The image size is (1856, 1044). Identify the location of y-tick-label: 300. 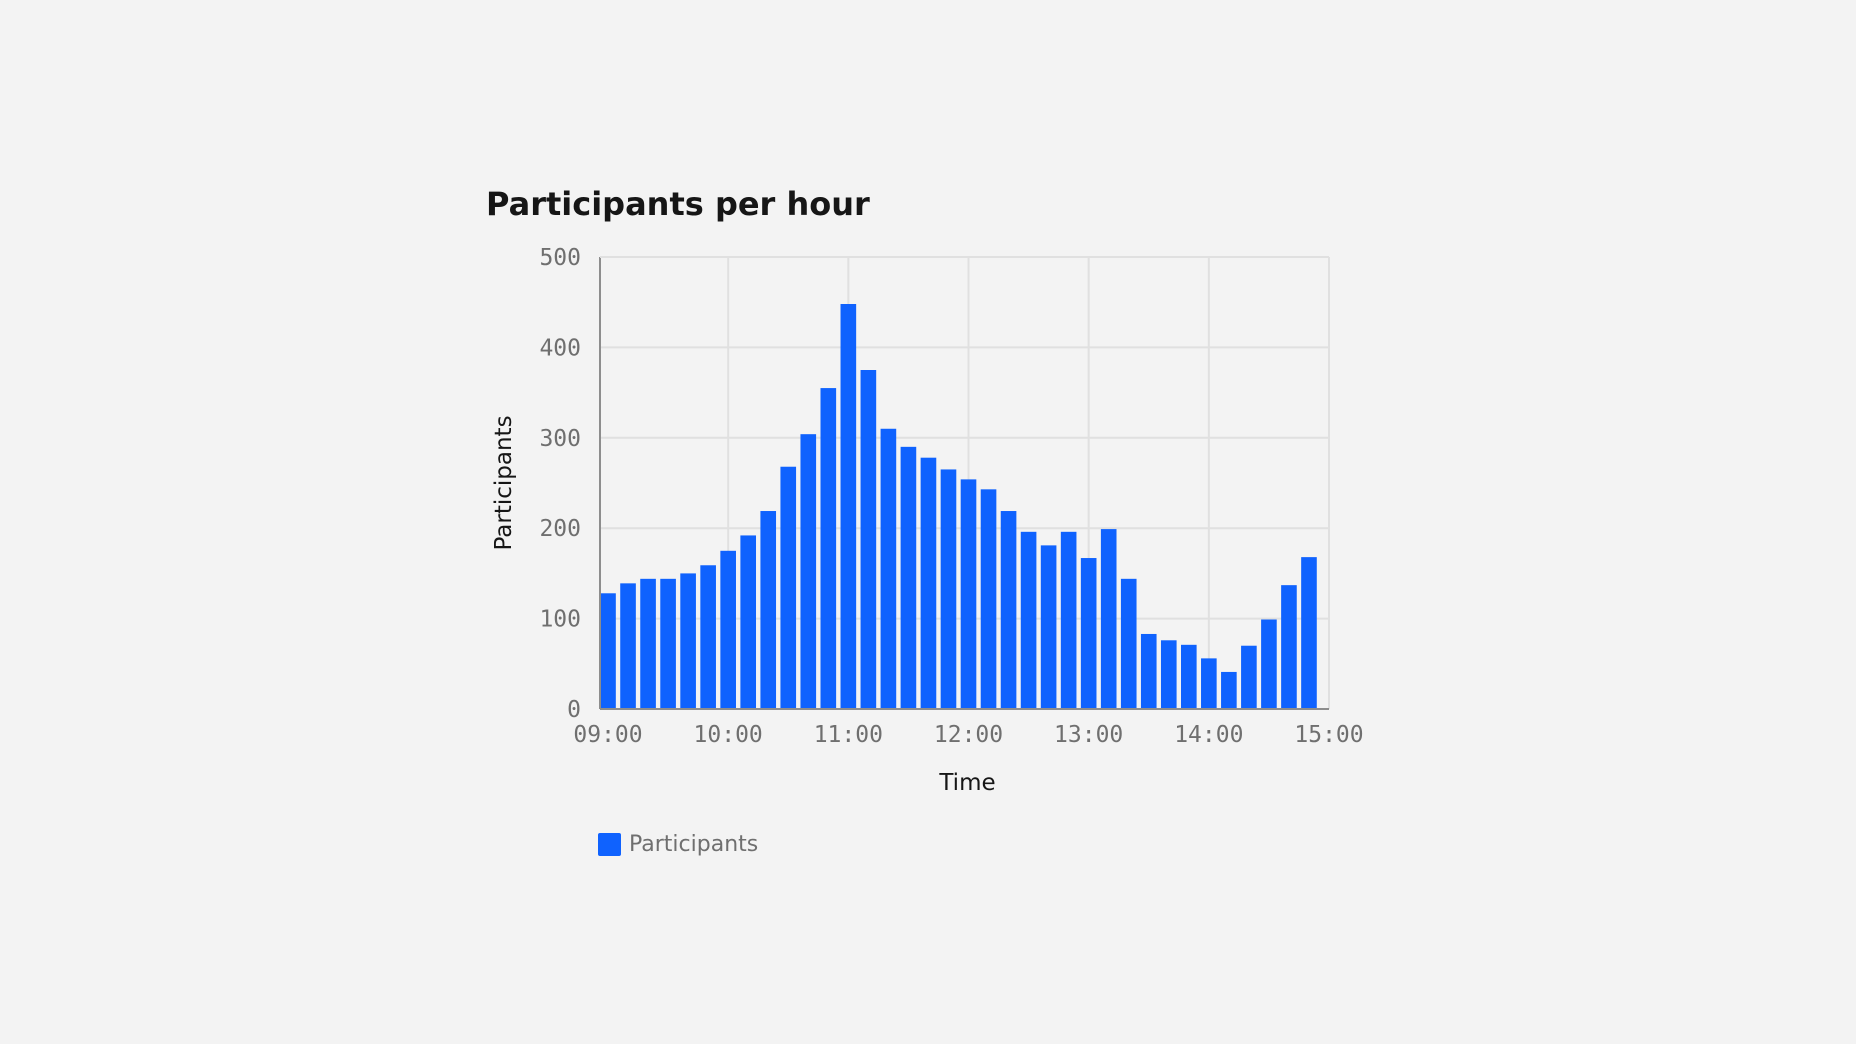
(560, 439).